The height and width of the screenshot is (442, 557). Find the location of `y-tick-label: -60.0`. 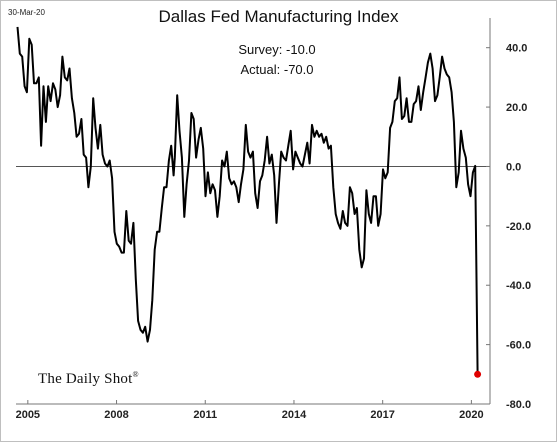

y-tick-label: -60.0 is located at coordinates (518, 346).